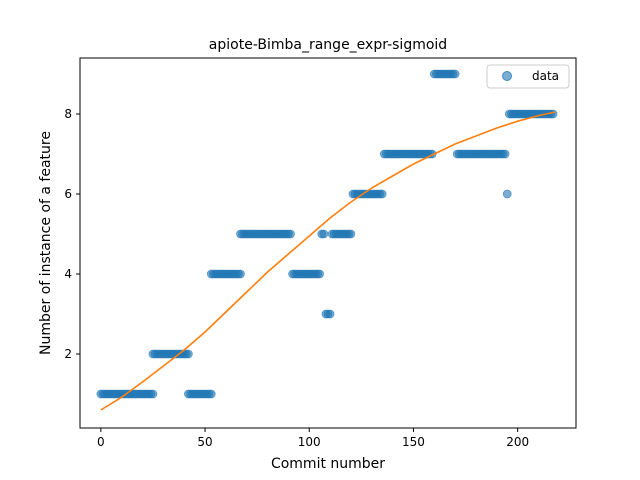  What do you see at coordinates (204, 442) in the screenshot?
I see `x-tick-label: 50` at bounding box center [204, 442].